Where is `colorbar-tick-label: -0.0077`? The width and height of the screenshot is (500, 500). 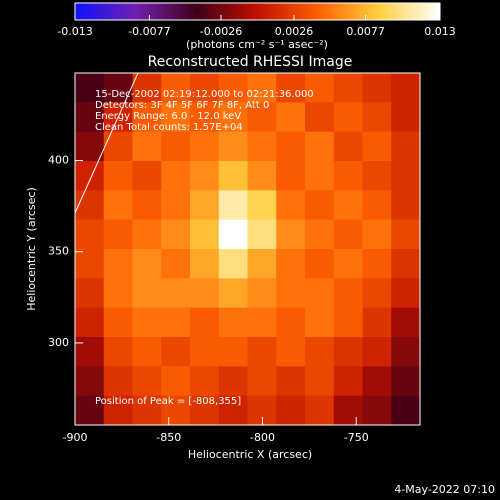
colorbar-tick-label: -0.0077 is located at coordinates (149, 31).